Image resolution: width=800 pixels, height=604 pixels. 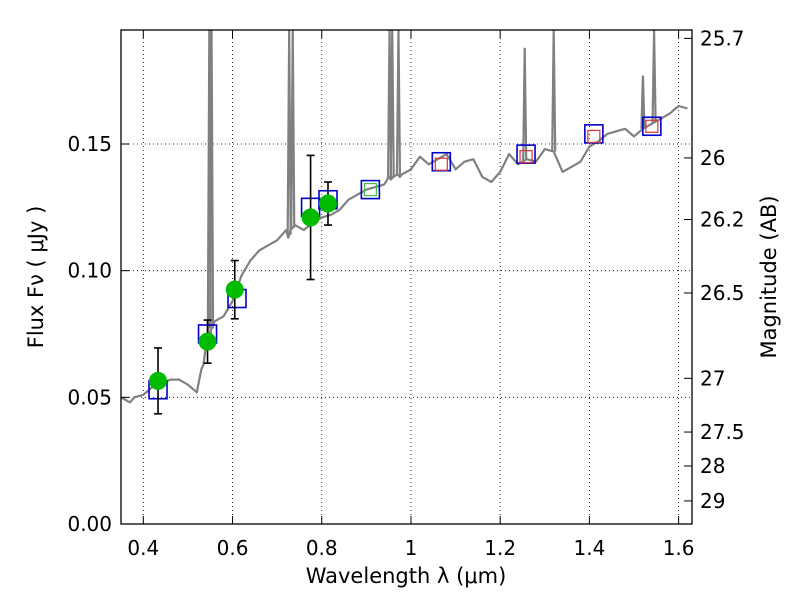 I want to click on y-axis-label: Flux Fν ( μJy ), so click(x=36, y=277).